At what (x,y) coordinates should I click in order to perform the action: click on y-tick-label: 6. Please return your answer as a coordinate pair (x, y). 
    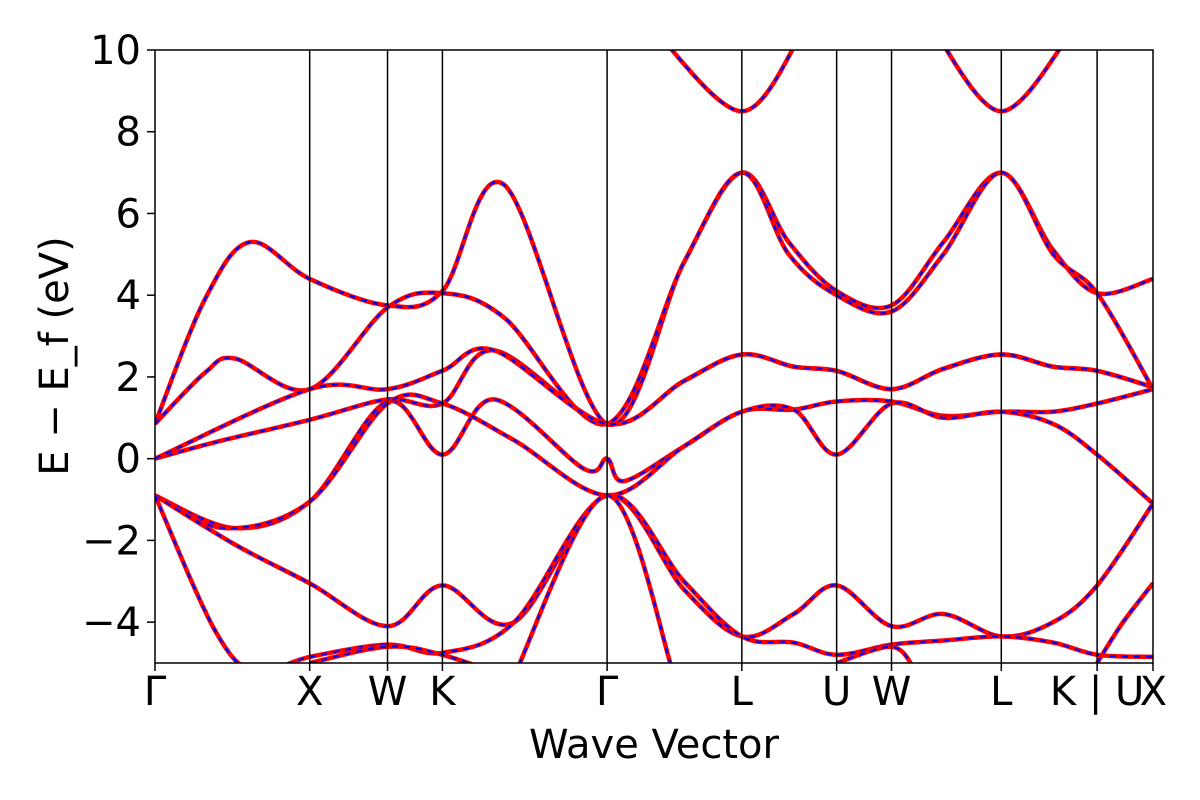
    Looking at the image, I should click on (128, 214).